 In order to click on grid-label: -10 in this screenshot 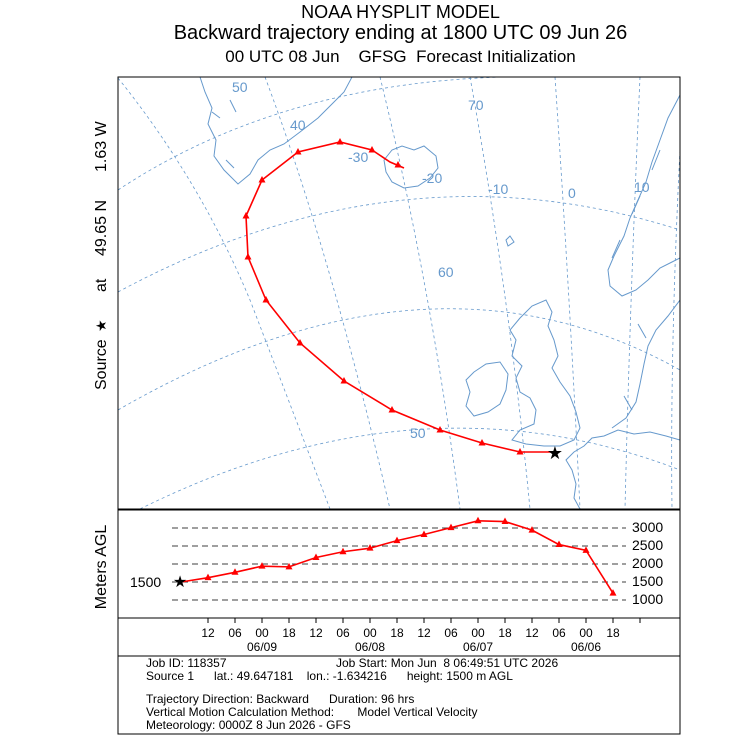, I will do `click(498, 189)`.